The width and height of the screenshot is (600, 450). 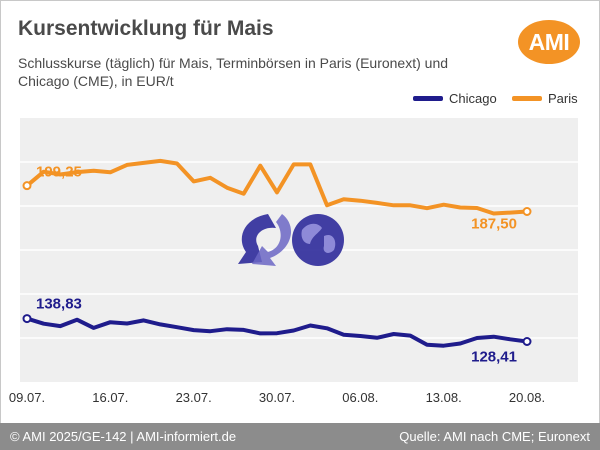 What do you see at coordinates (59, 304) in the screenshot?
I see `data-label-start-chicago: 138,83` at bounding box center [59, 304].